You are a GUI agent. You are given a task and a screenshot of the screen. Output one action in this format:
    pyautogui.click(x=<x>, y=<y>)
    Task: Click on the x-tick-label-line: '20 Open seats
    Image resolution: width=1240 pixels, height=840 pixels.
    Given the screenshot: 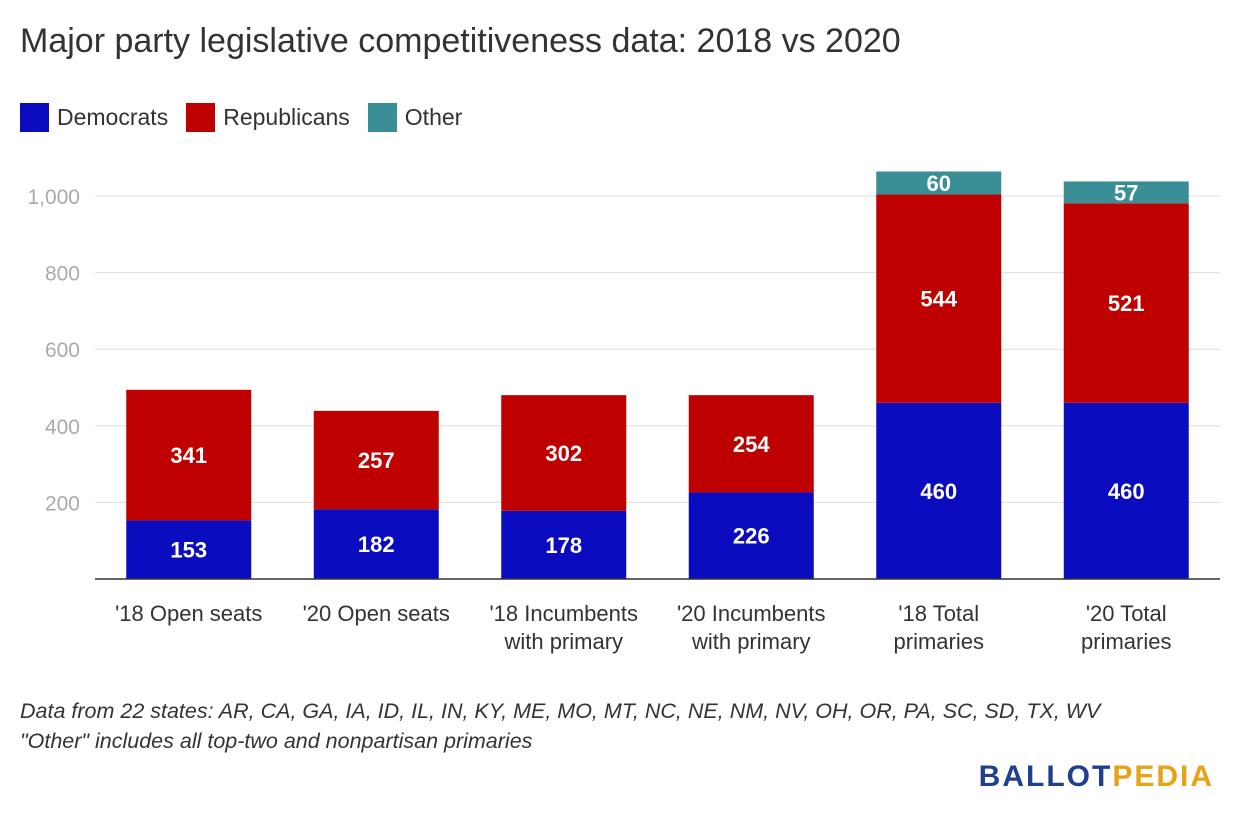 What is the action you would take?
    pyautogui.click(x=376, y=613)
    